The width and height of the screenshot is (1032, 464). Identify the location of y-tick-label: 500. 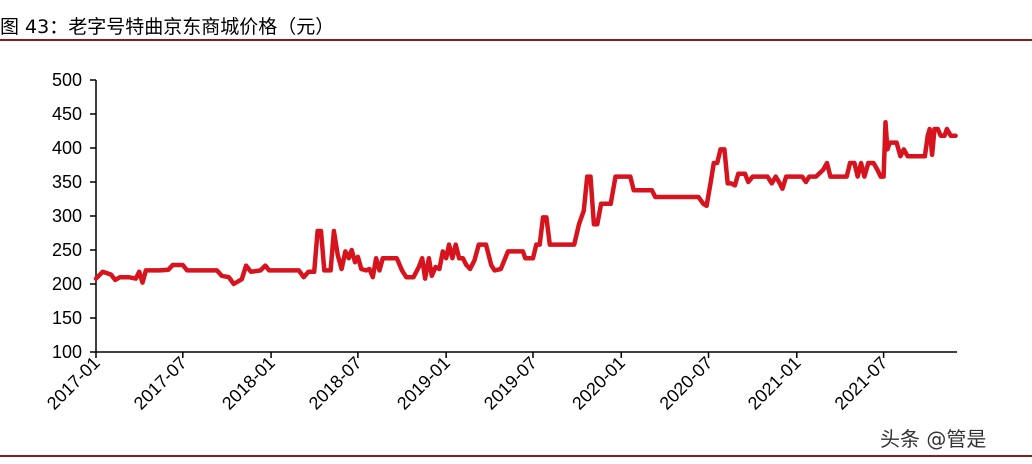
(67, 80).